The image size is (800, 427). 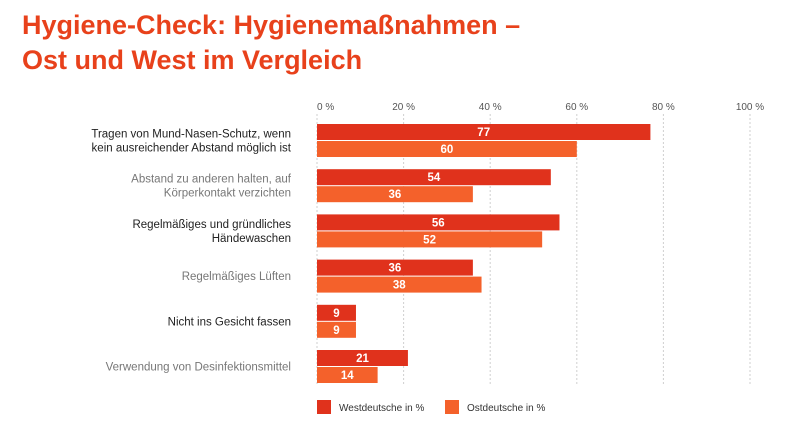 I want to click on data-label: 60, so click(x=447, y=150).